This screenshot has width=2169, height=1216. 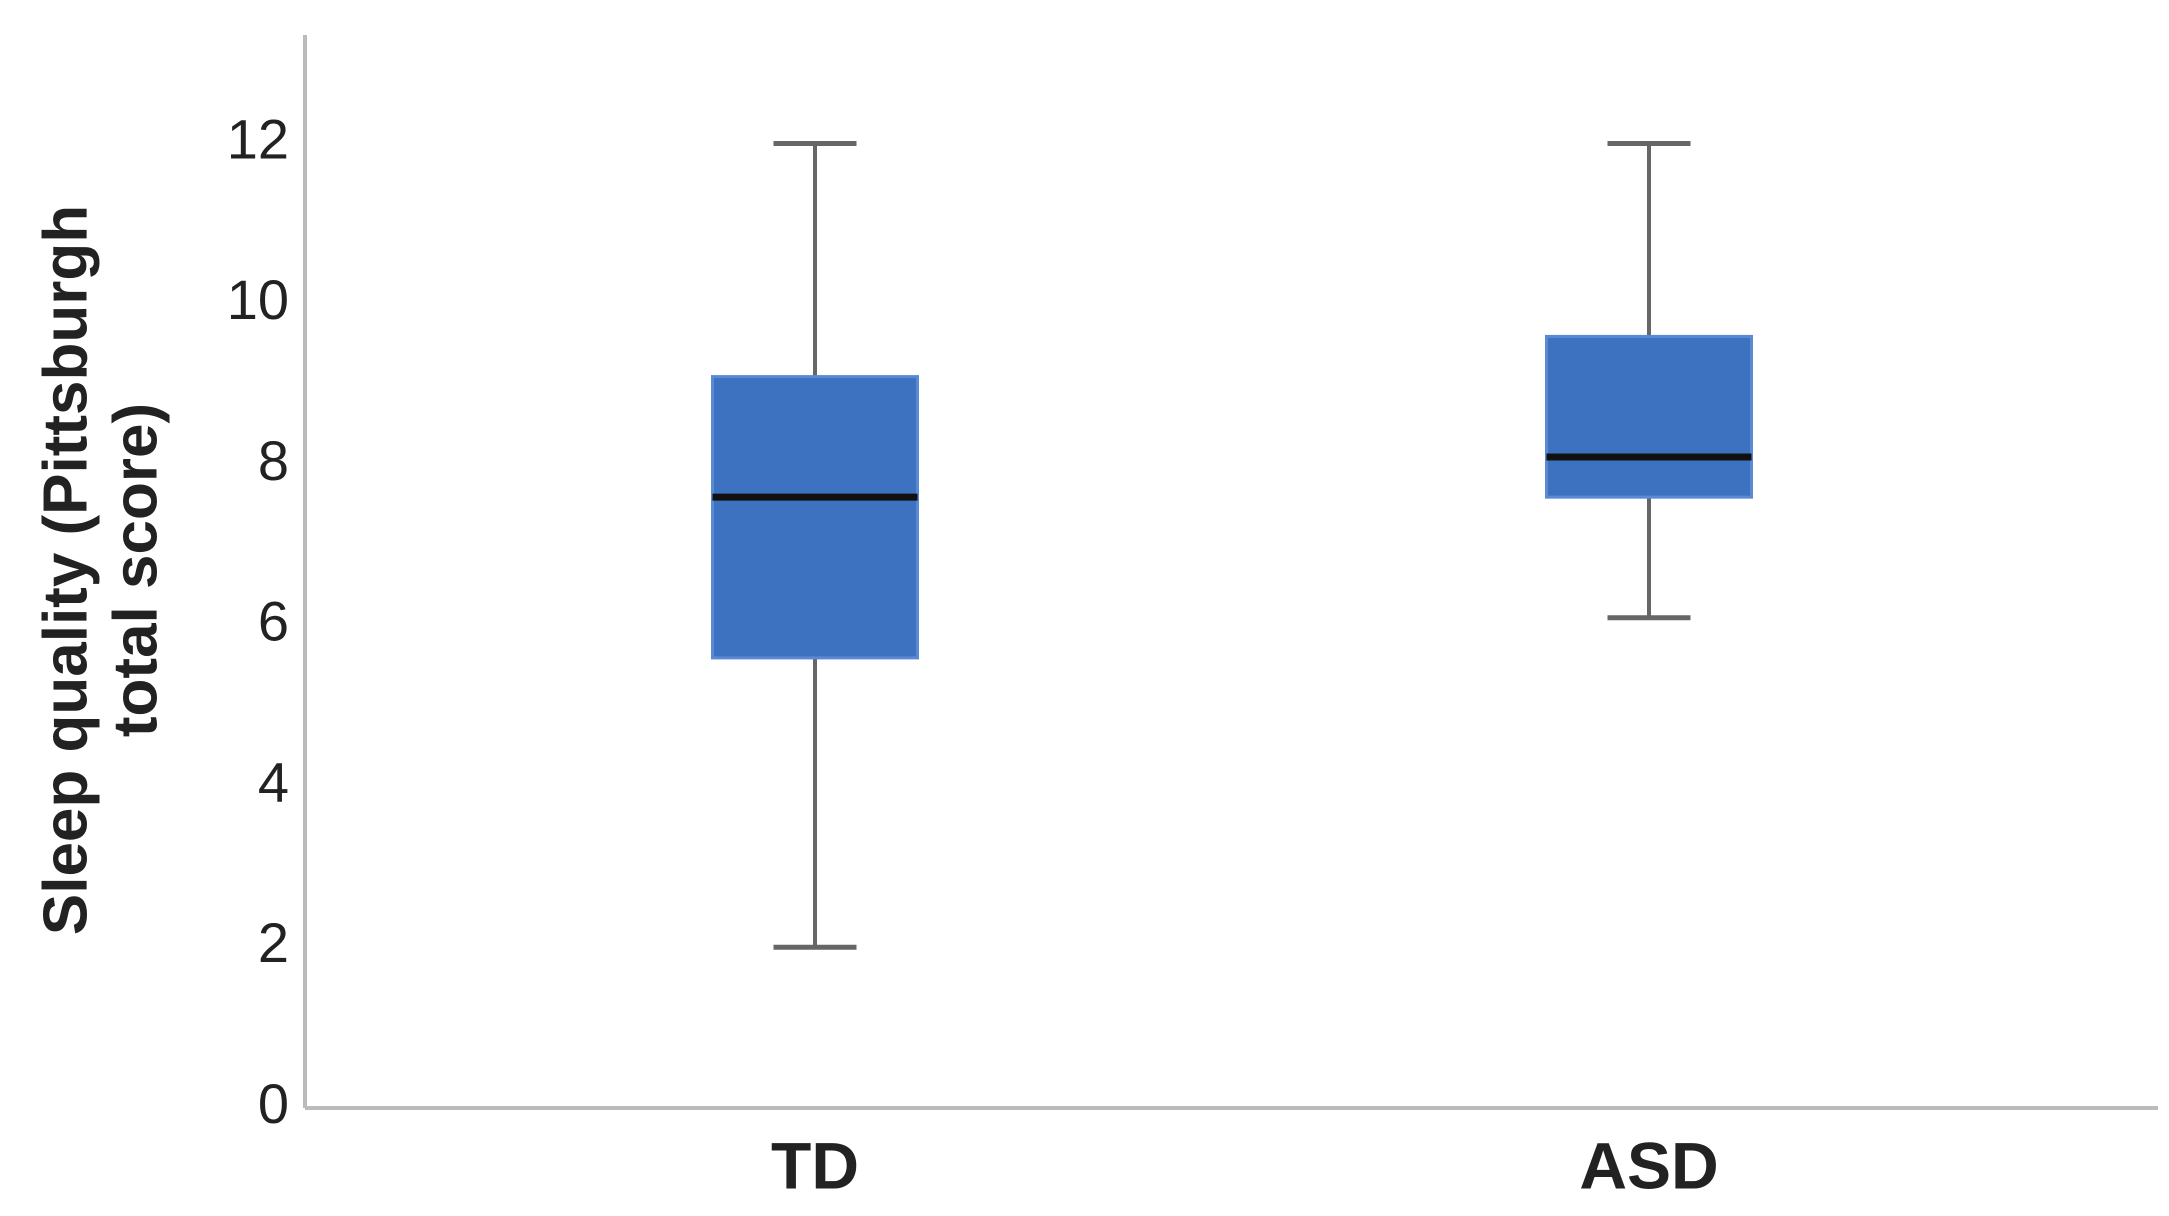 I want to click on y-tick-label: 12, so click(x=258, y=138).